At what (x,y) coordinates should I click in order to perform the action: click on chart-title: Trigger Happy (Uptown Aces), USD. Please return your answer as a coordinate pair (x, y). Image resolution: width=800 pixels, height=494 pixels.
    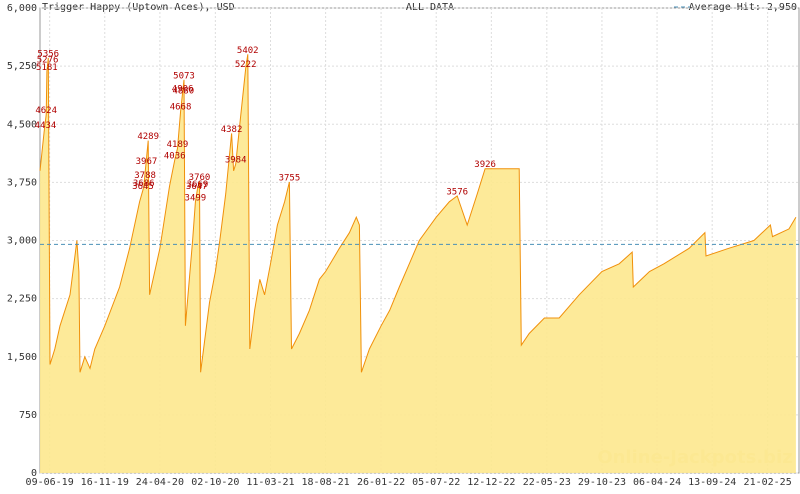
    Looking at the image, I should click on (138, 7).